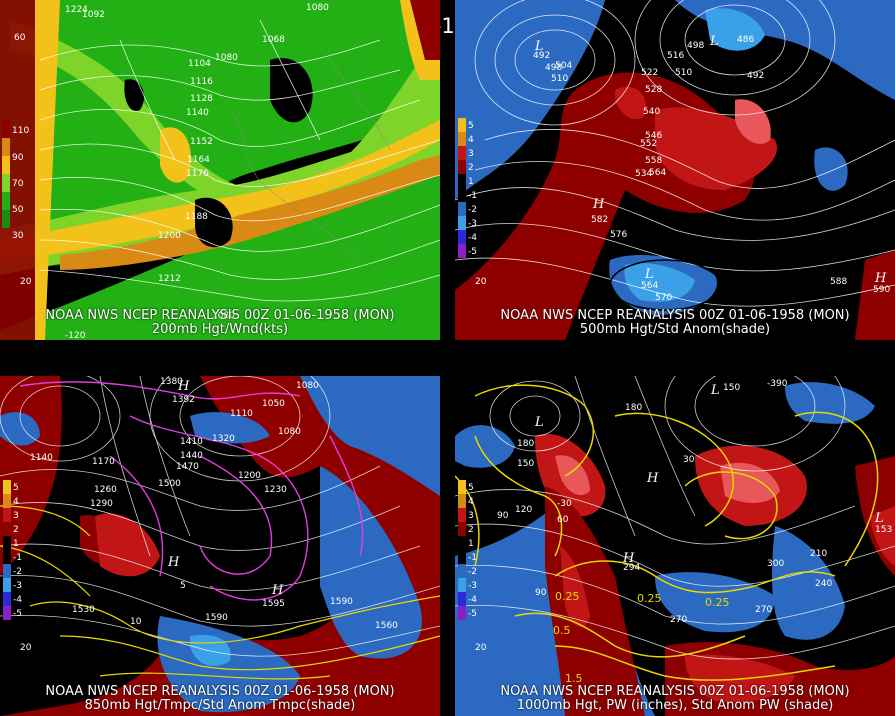  I want to click on contour-label: 590, so click(881, 290).